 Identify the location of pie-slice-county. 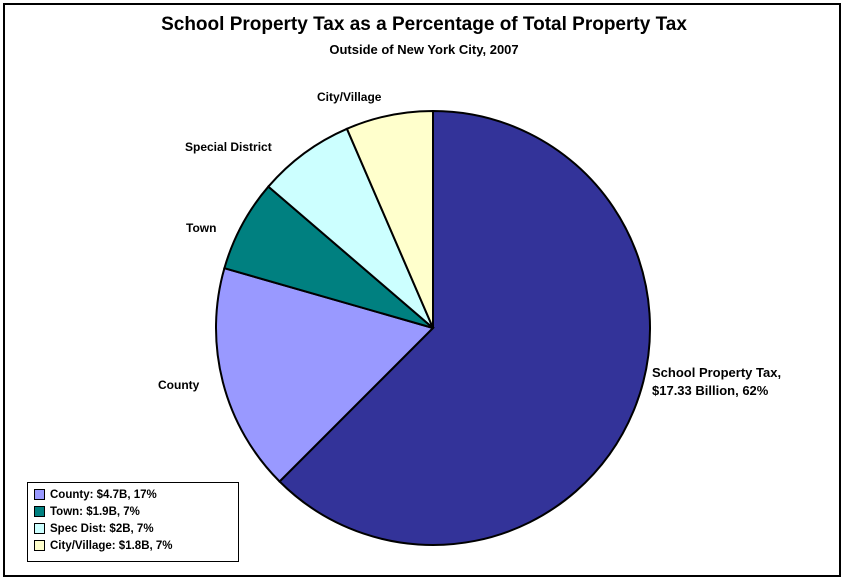
(325, 374).